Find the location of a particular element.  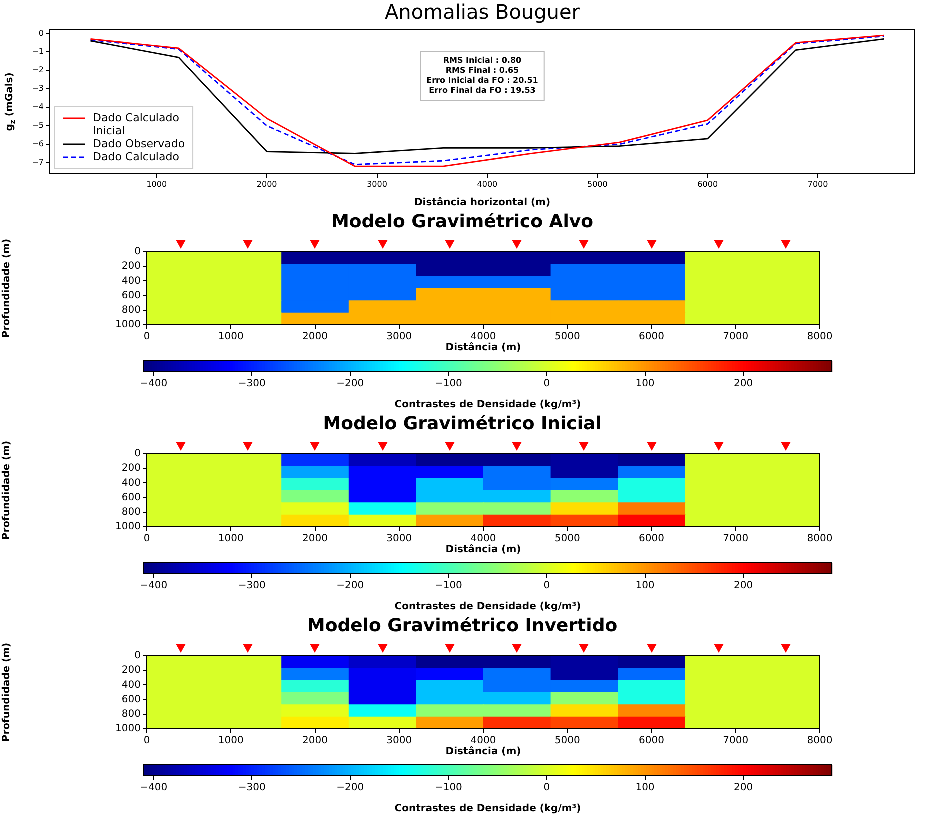

chart-title: Anomalias Bouguer is located at coordinates (482, 12).